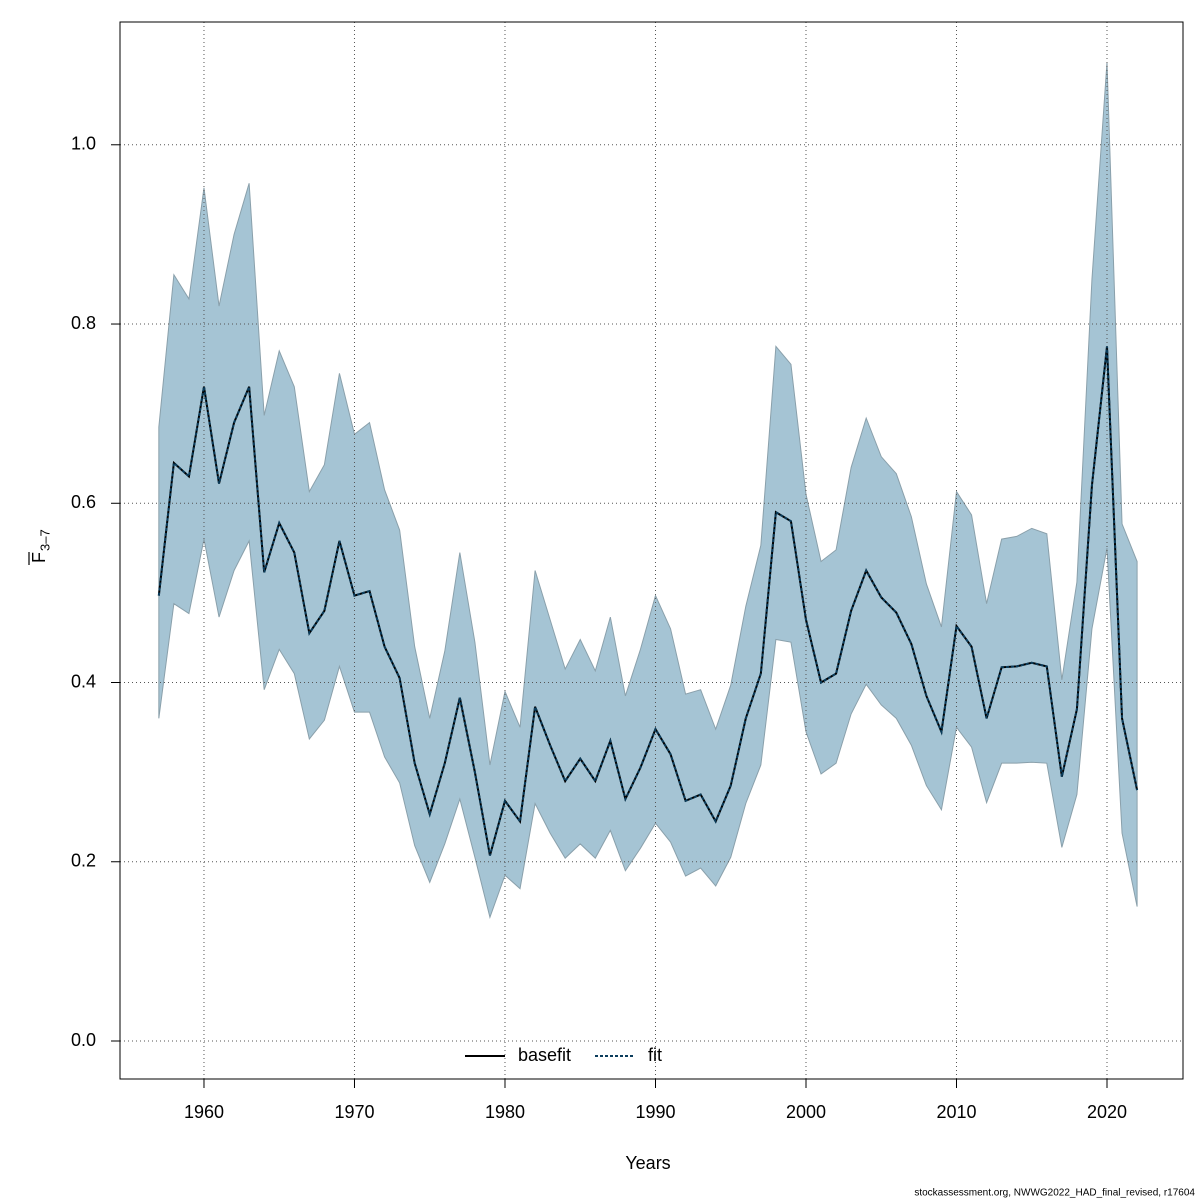 Image resolution: width=1200 pixels, height=1200 pixels. Describe the element at coordinates (83, 144) in the screenshot. I see `y-tick-label: 1.0` at that location.